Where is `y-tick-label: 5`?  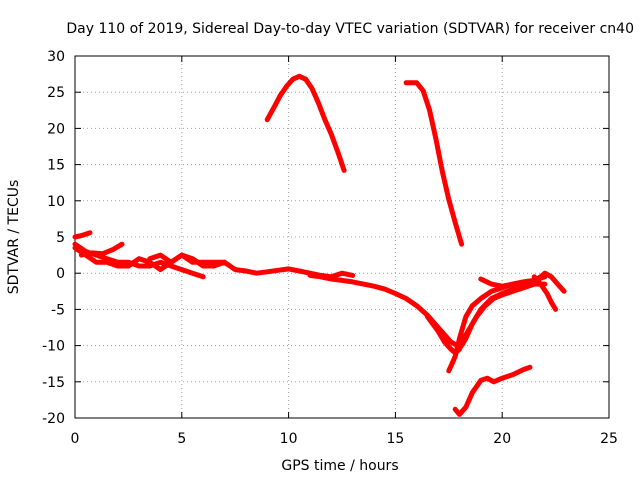 y-tick-label: 5 is located at coordinates (60, 238).